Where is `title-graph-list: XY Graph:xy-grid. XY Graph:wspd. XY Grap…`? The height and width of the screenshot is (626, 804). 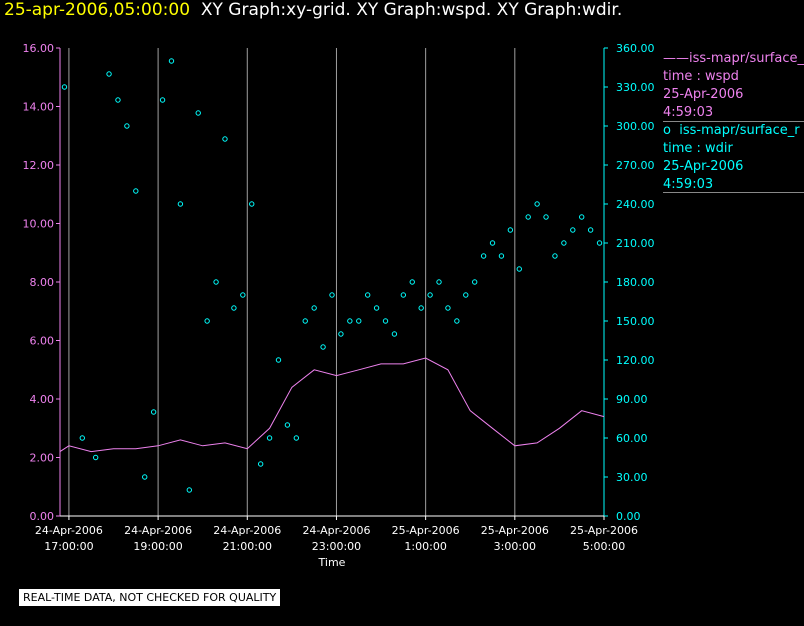
title-graph-list: XY Graph:xy-grid. XY Graph:wspd. XY Grap… is located at coordinates (411, 10).